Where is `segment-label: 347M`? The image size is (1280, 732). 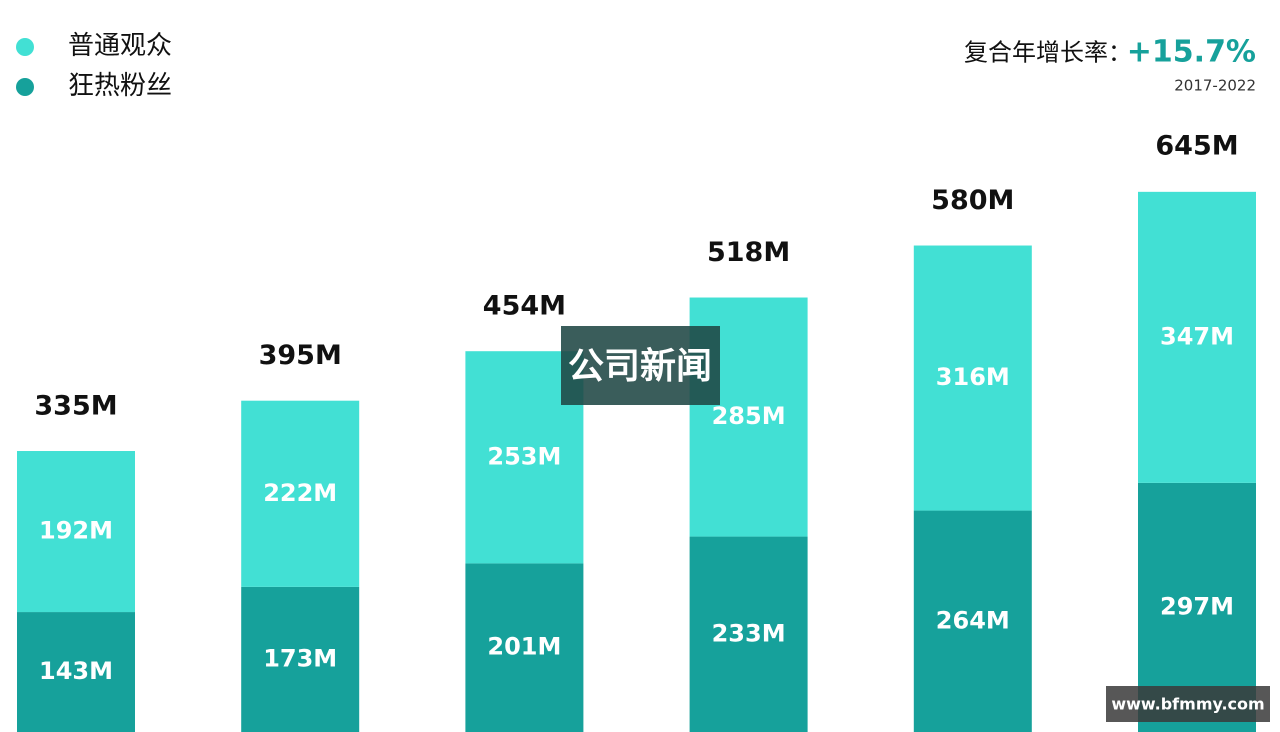
segment-label: 347M is located at coordinates (1197, 336).